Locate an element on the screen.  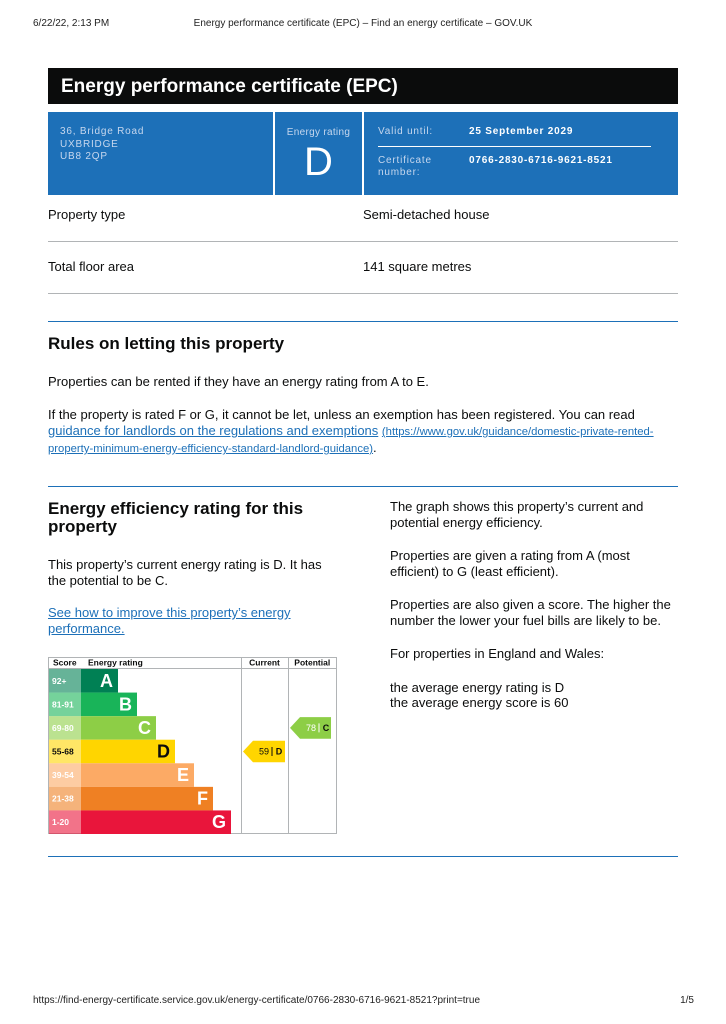
column-header: Energy rating is located at coordinates (115, 663).